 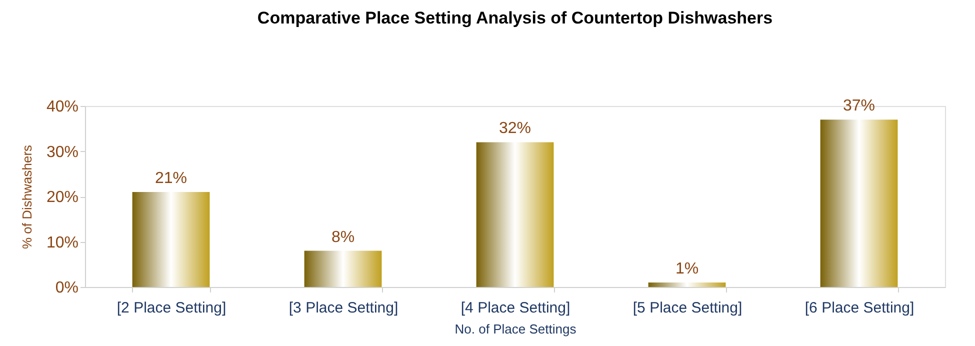 I want to click on chart-title: Comparative Place Setting Analysis of Countertop Dishwashers, so click(x=515, y=18).